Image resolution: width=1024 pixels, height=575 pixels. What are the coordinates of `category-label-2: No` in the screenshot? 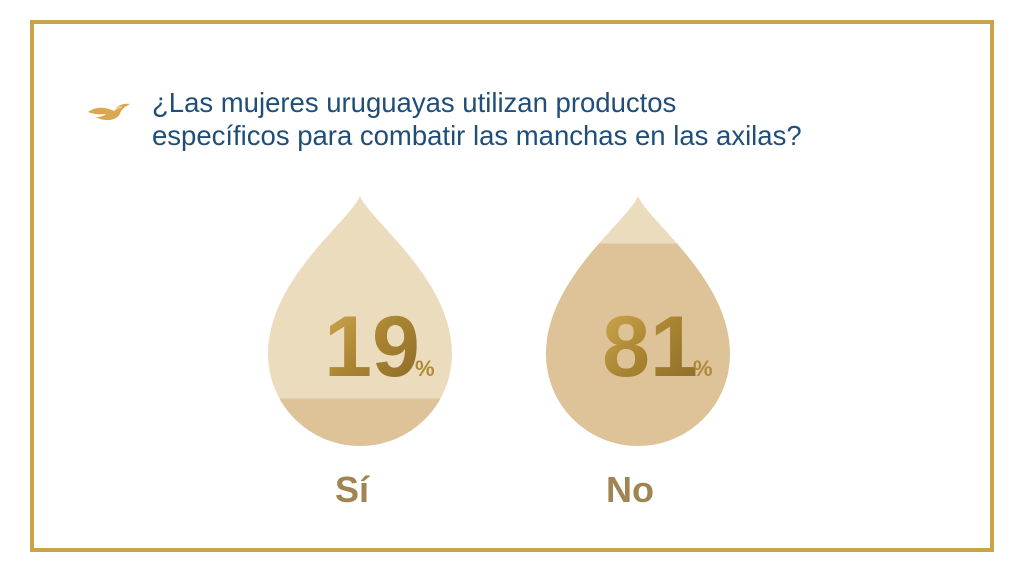 It's located at (630, 489).